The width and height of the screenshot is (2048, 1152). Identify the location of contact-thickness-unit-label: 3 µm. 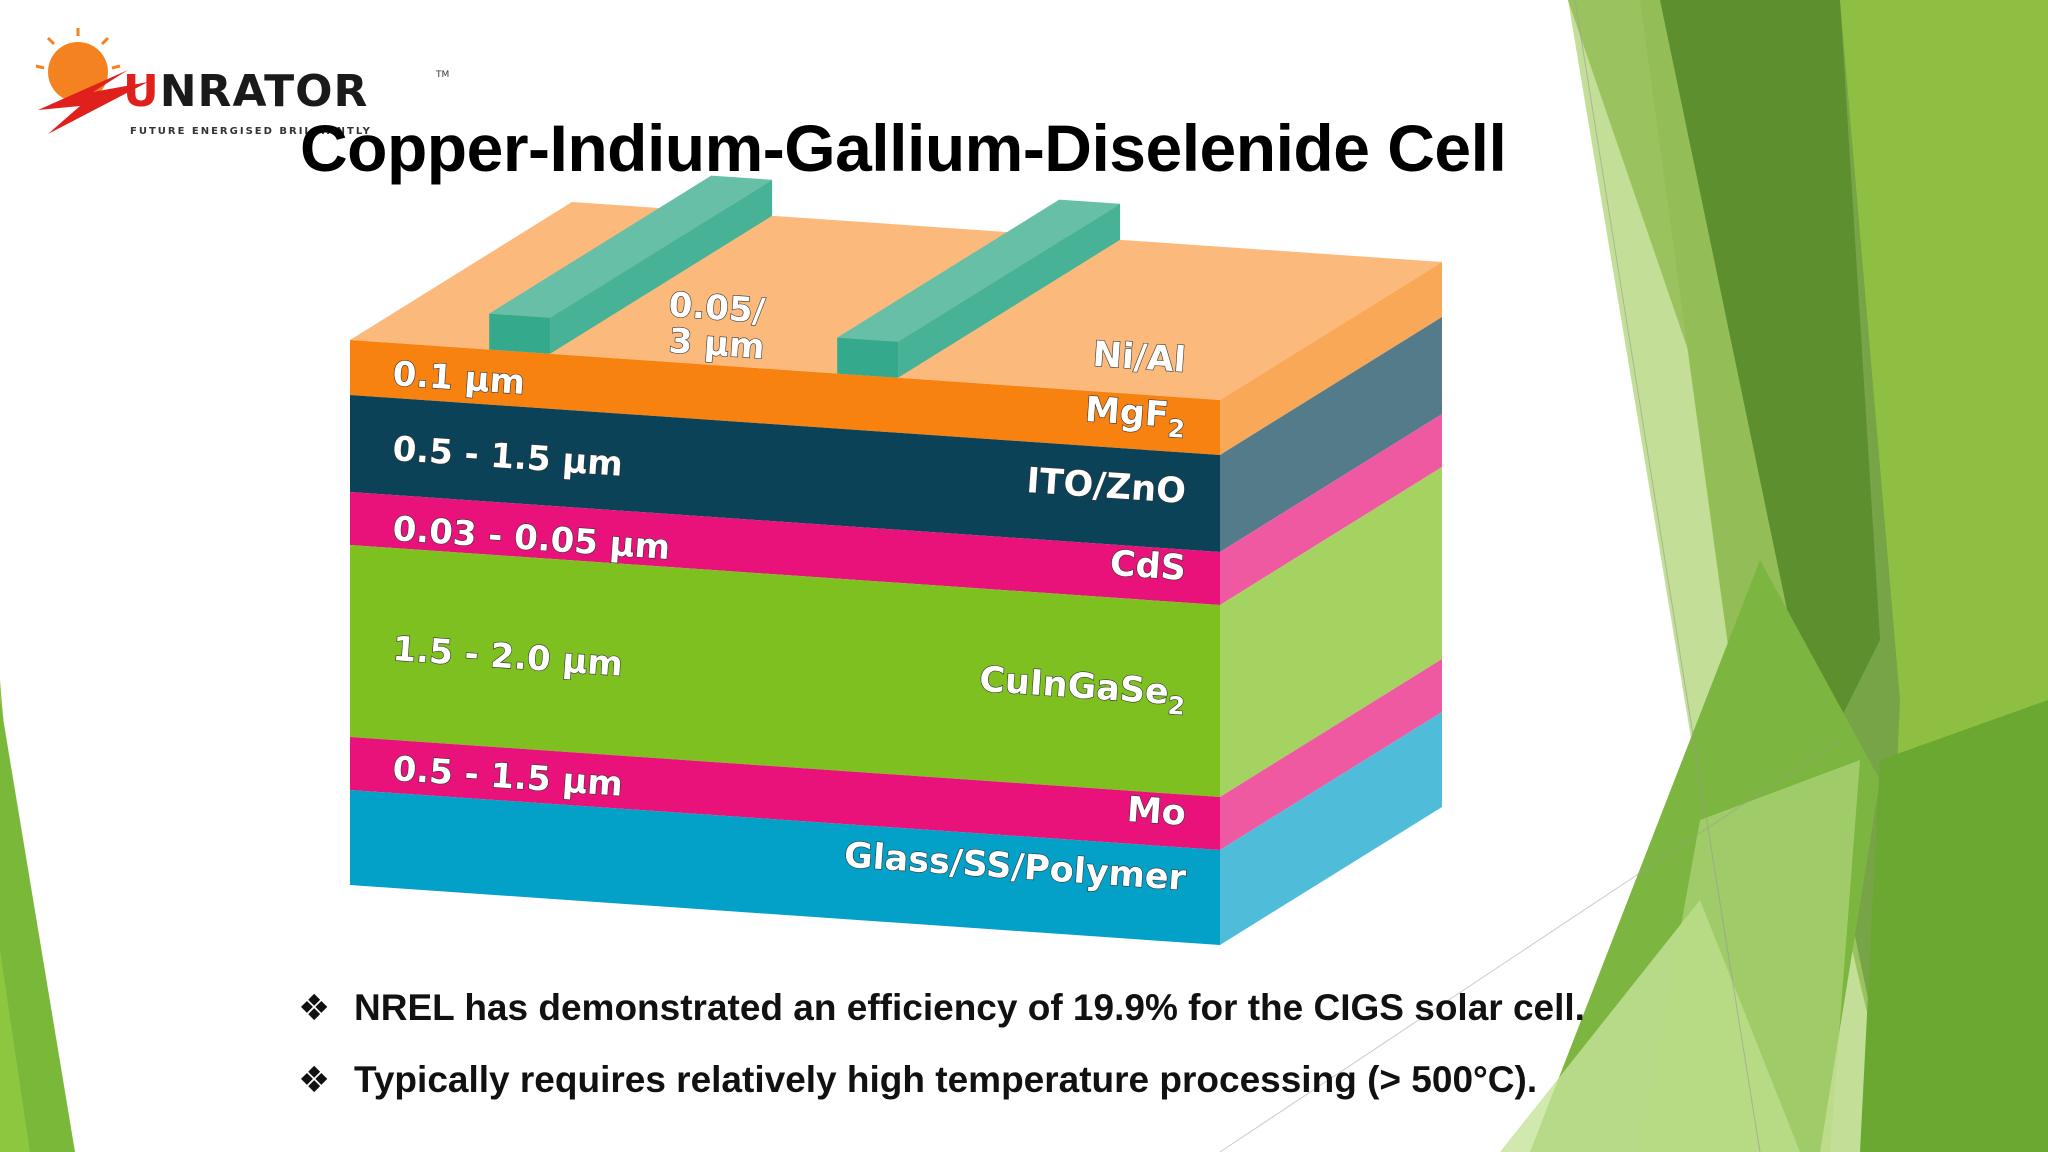
(716, 344).